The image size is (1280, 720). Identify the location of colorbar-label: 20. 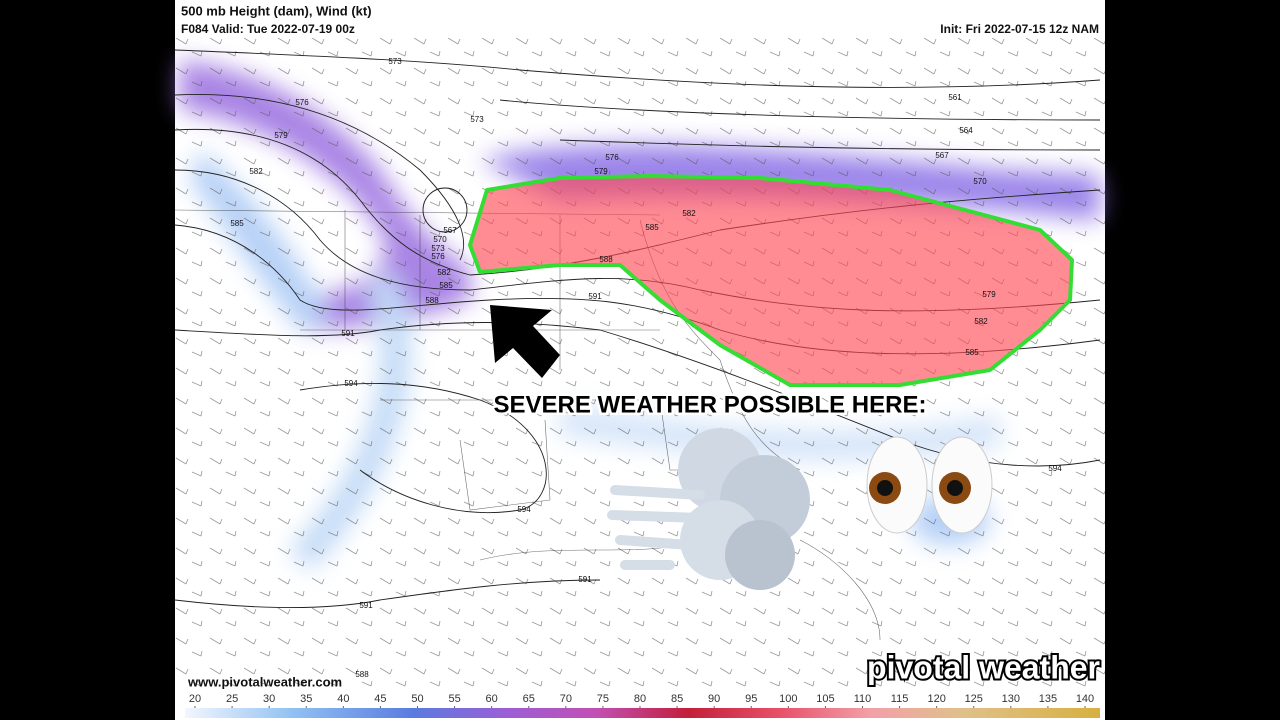
(195, 699).